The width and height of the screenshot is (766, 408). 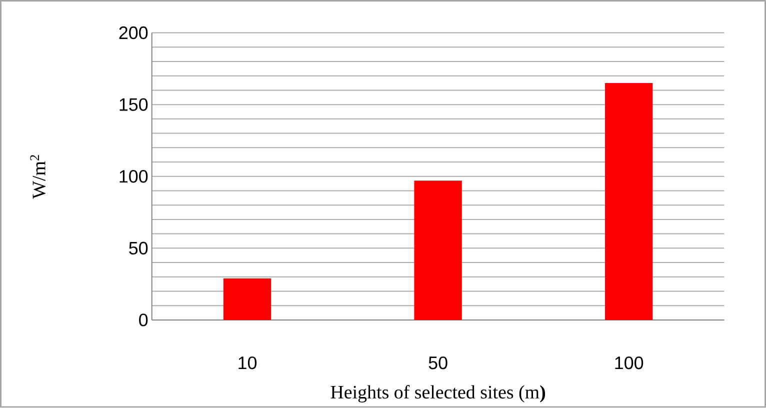 I want to click on x-tick-label: 100, so click(x=629, y=363).